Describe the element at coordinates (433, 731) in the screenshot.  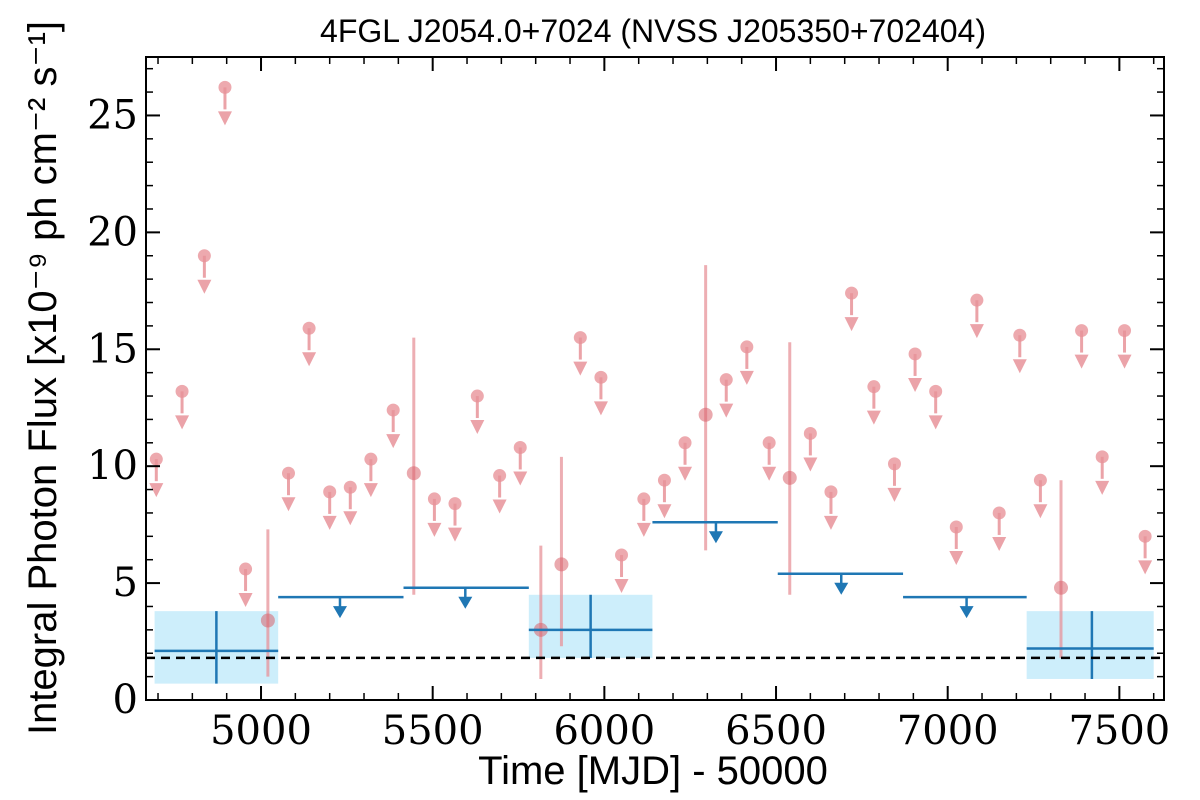
I see `x-tick-label: 5500` at that location.